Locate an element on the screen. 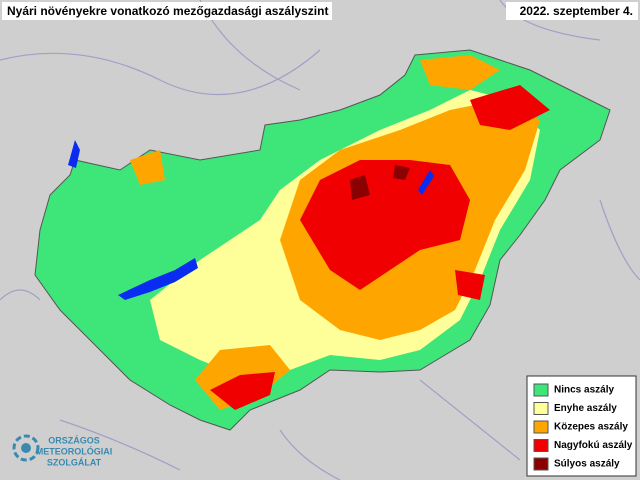 Image resolution: width=640 pixels, height=480 pixels. logo-text: METEOROLÓGIAI is located at coordinates (74, 450).